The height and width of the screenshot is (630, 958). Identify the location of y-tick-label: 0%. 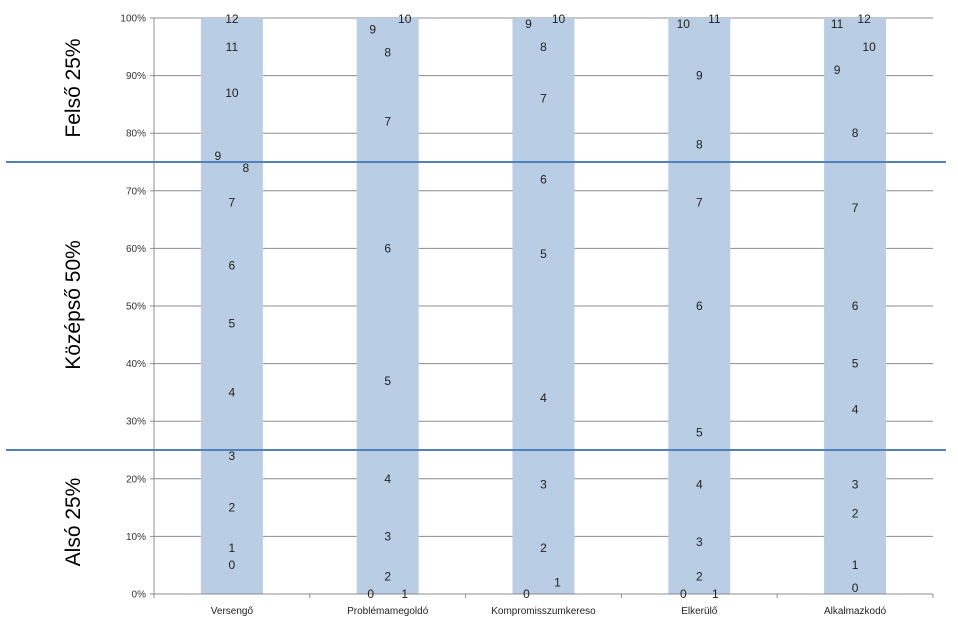
(139, 595).